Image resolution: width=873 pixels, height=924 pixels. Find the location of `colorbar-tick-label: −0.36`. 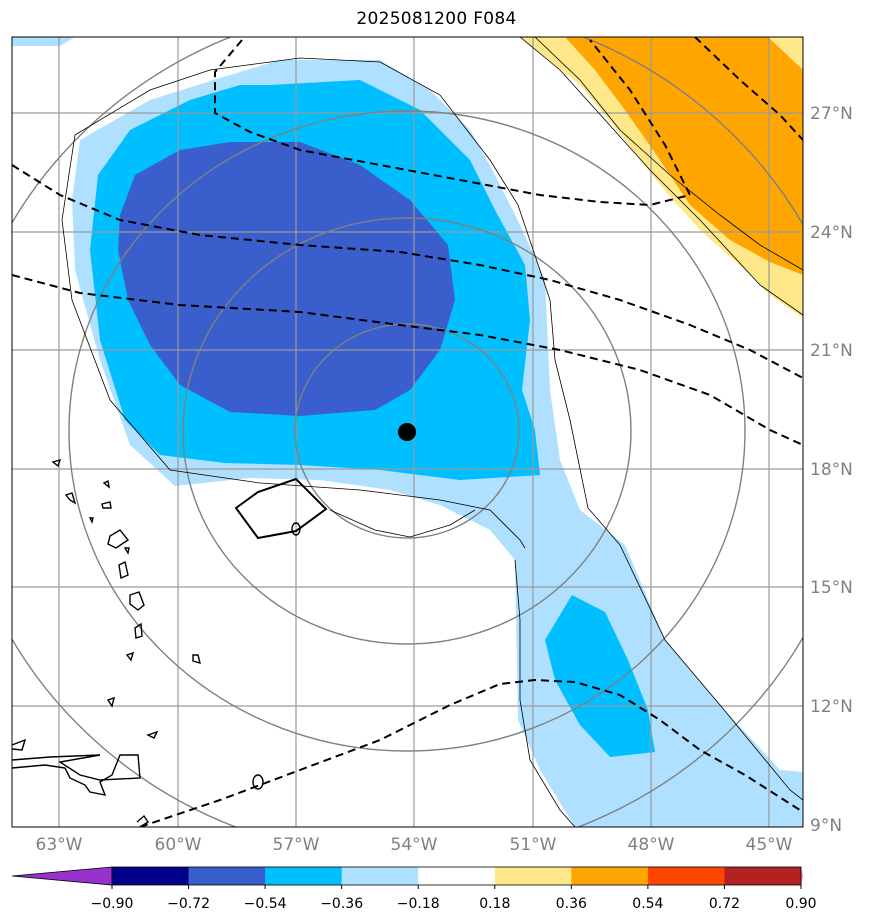

colorbar-tick-label: −0.36 is located at coordinates (341, 904).